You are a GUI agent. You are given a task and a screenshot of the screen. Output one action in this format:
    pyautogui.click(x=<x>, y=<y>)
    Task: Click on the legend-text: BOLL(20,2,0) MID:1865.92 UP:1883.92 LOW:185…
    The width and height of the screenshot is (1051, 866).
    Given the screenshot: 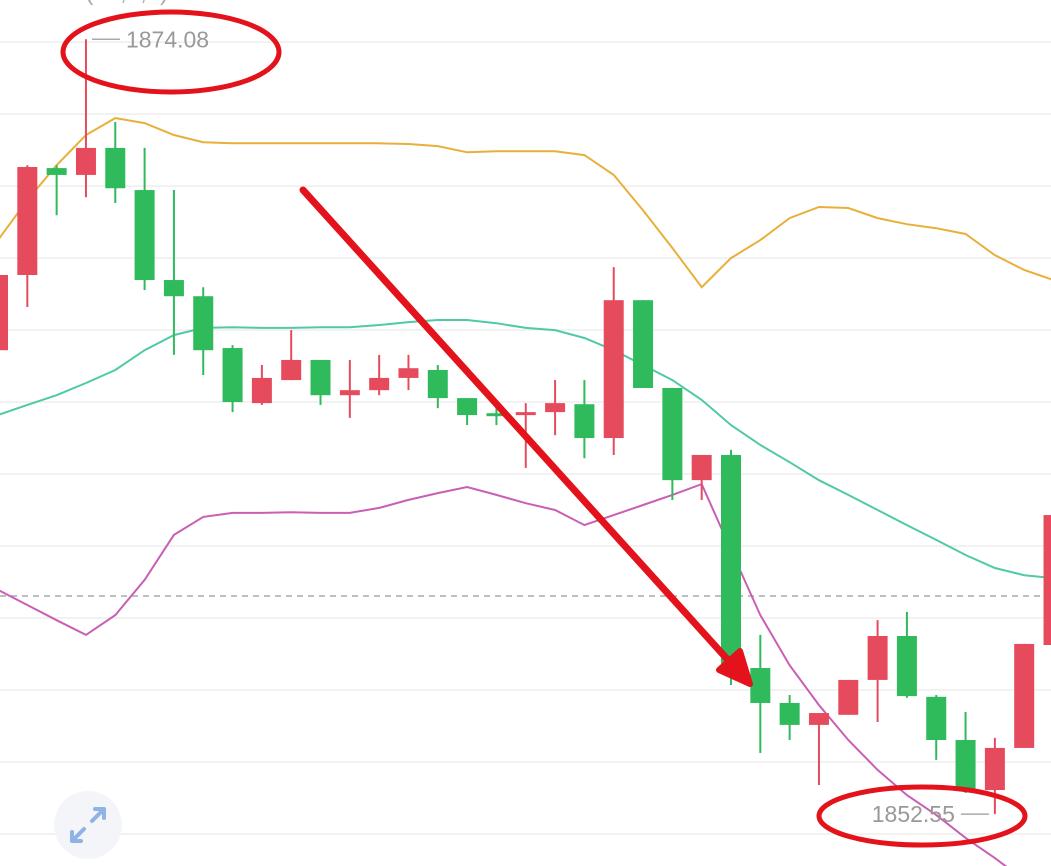 What is the action you would take?
    pyautogui.click(x=317, y=3)
    